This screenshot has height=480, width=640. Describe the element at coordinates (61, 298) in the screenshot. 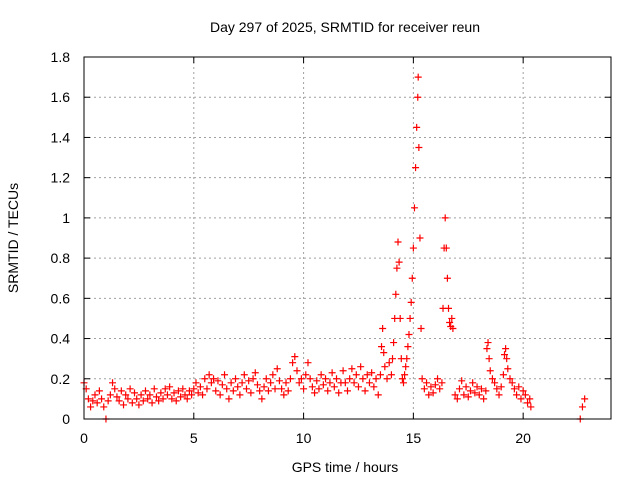

I see `y-tick-label: 0.6` at that location.